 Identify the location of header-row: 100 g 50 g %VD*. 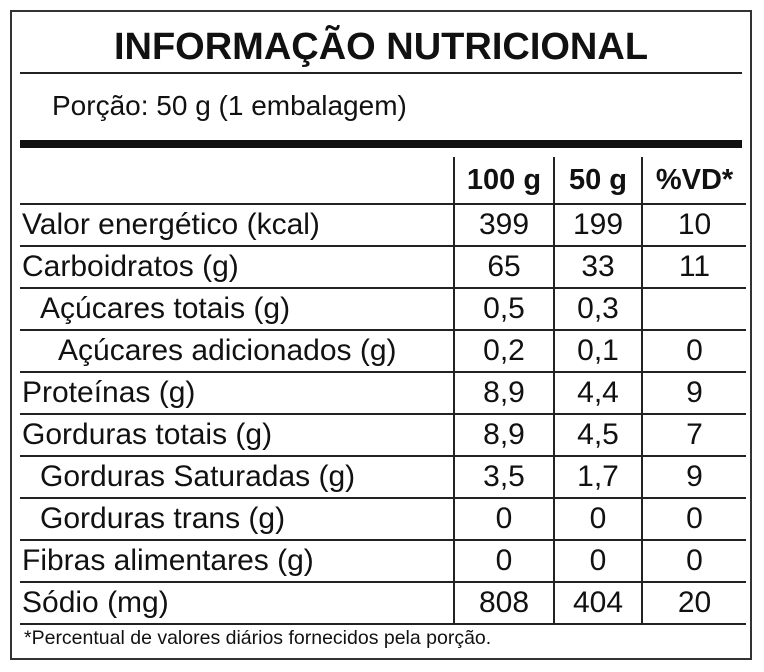
(383, 180).